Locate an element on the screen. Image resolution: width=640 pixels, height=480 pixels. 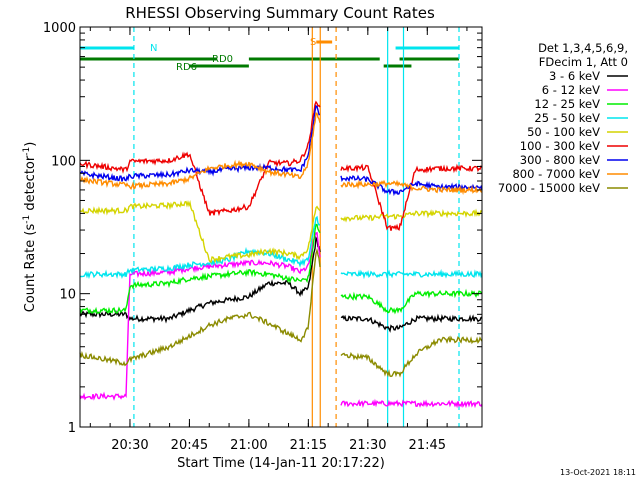
legend-header-line-1: Det 1,3,4,5,6,9, is located at coordinates (583, 48).